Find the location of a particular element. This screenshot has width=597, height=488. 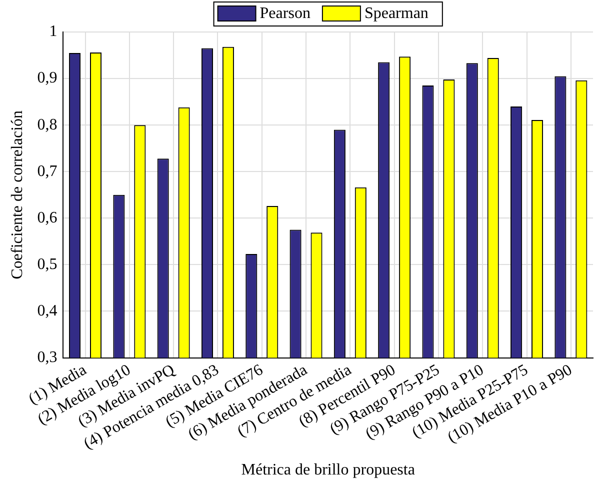

y-tick-label: 1 is located at coordinates (53, 31).